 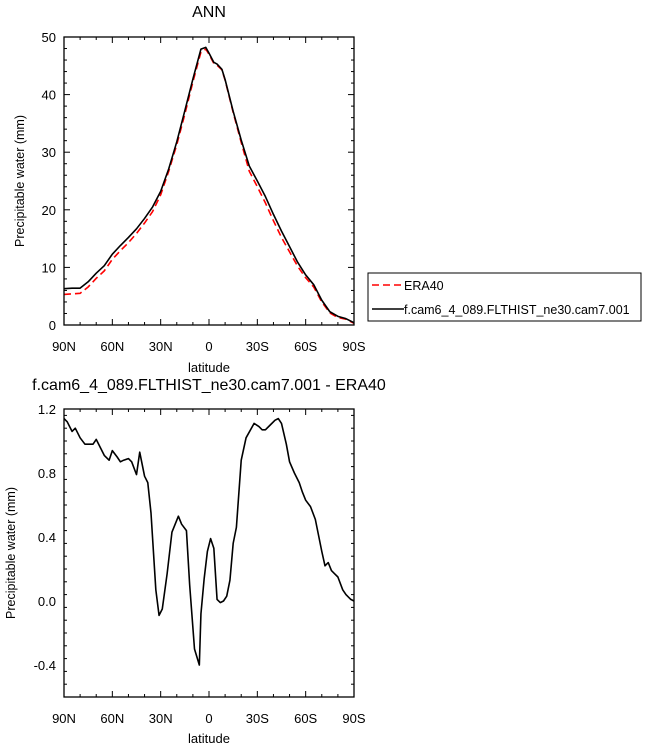 What do you see at coordinates (49, 152) in the screenshot?
I see `y-tick-label: 30` at bounding box center [49, 152].